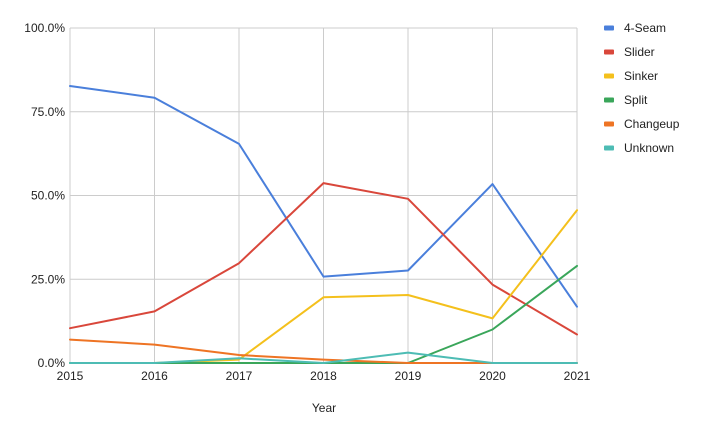  Describe the element at coordinates (641, 76) in the screenshot. I see `legend-label: Sinker` at that location.